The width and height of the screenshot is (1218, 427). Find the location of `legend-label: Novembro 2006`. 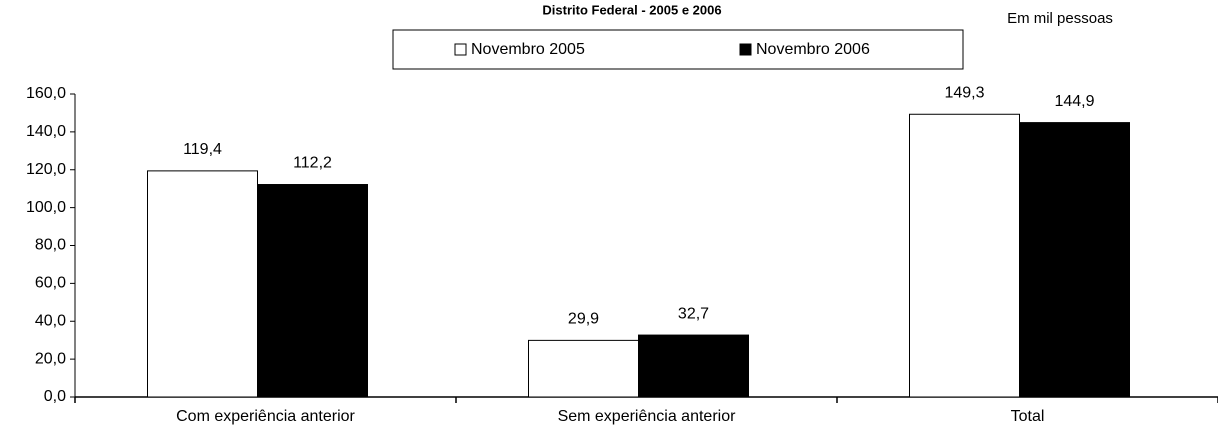

legend-label: Novembro 2006 is located at coordinates (813, 49).